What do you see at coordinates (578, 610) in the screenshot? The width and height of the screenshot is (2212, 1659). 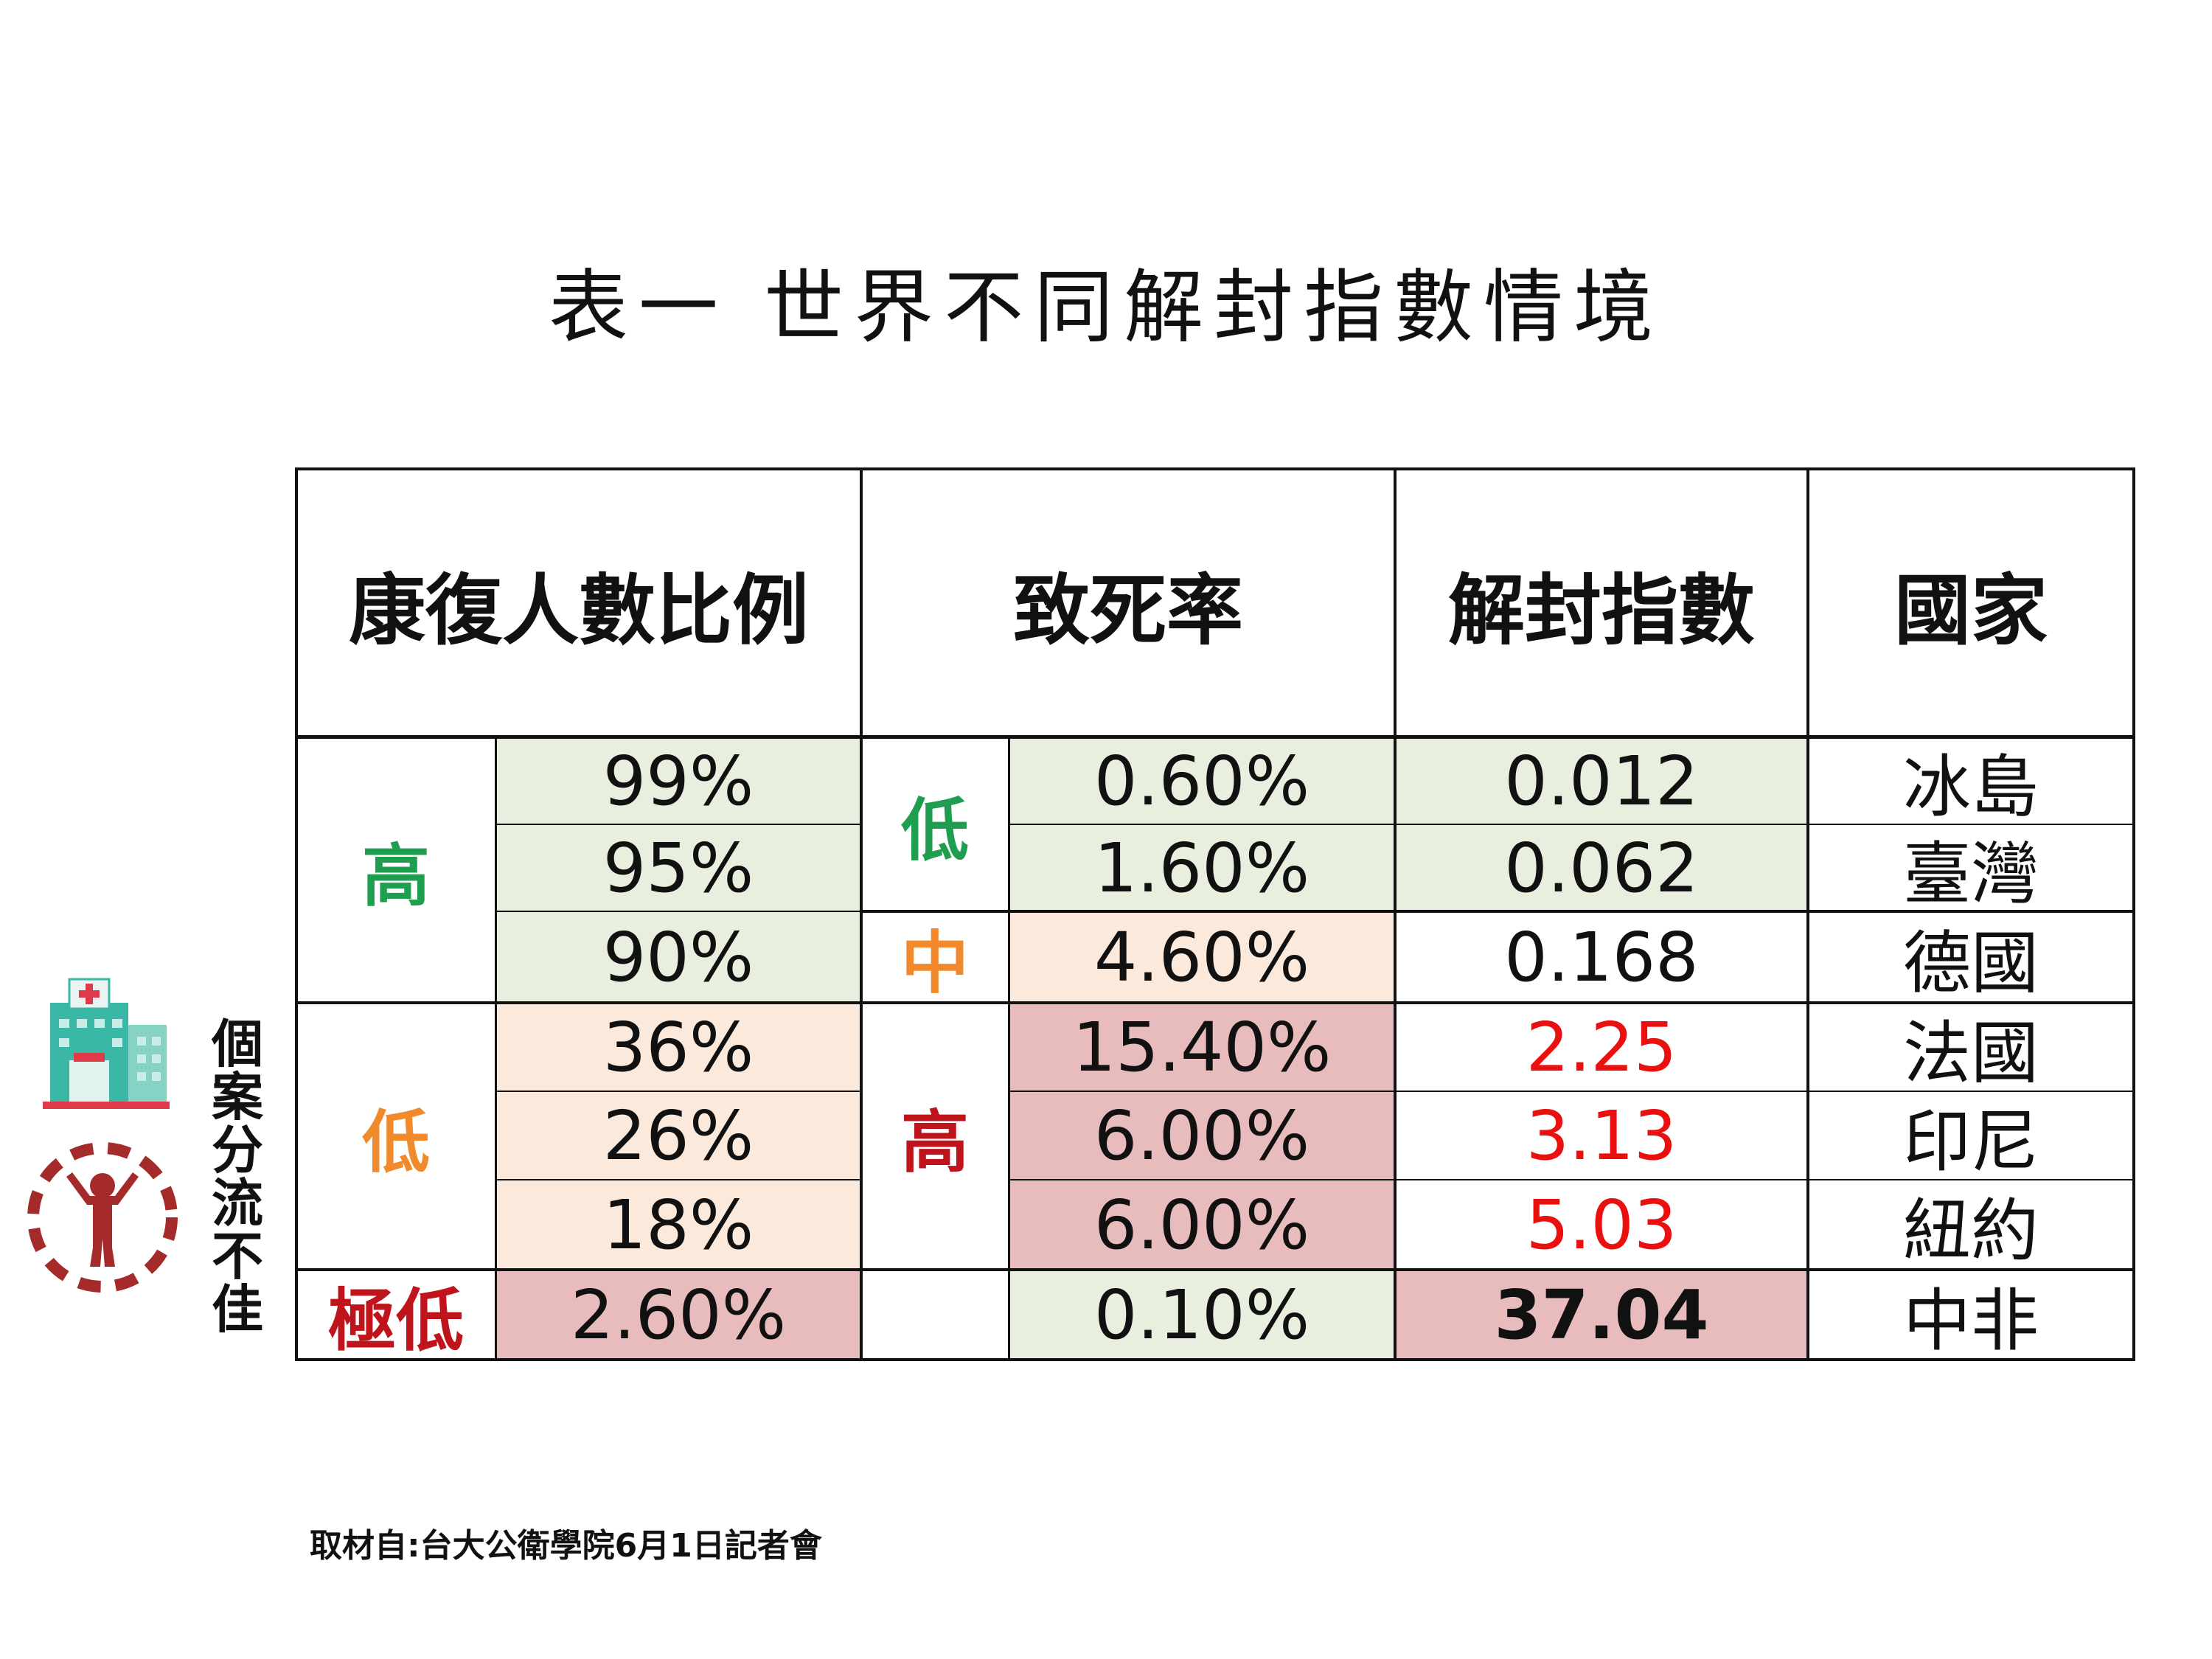 I see `header-recovery: 康復人數比例` at bounding box center [578, 610].